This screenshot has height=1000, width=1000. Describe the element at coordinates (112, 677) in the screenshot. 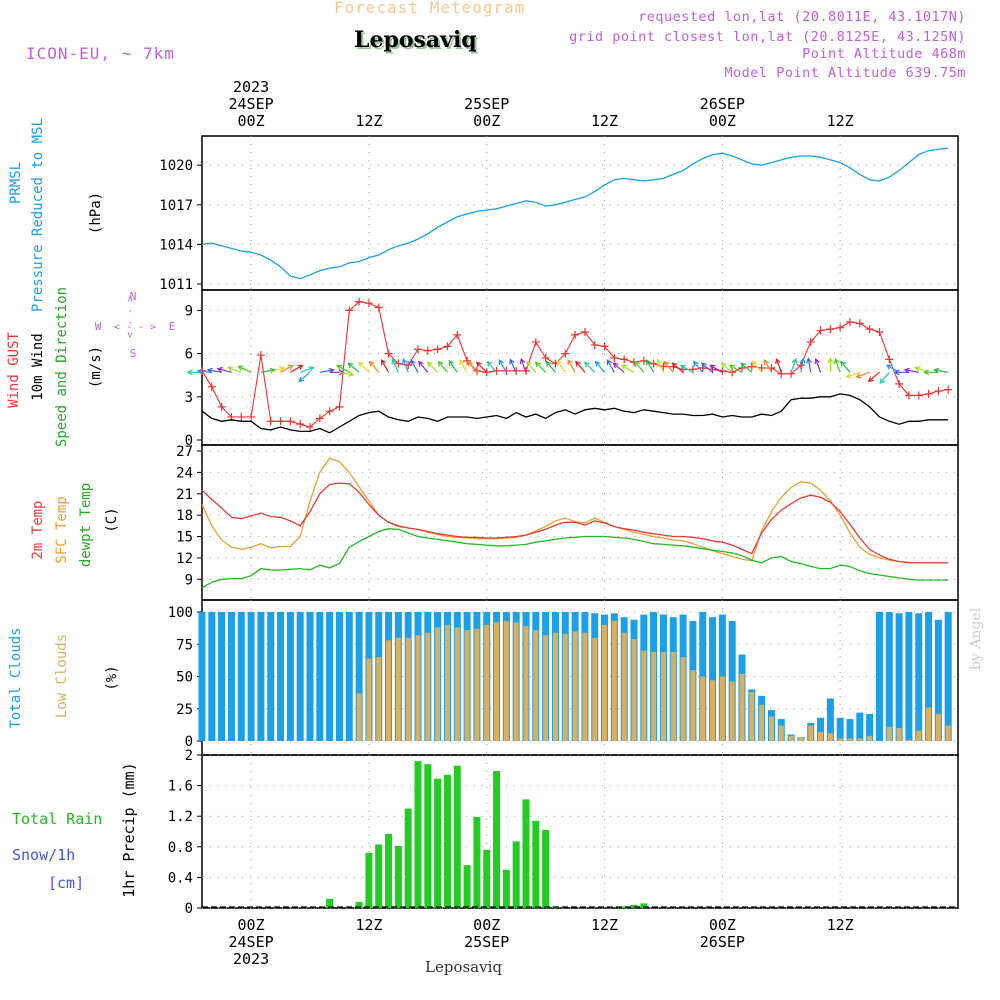

I see `y-label-percent: (%)` at that location.